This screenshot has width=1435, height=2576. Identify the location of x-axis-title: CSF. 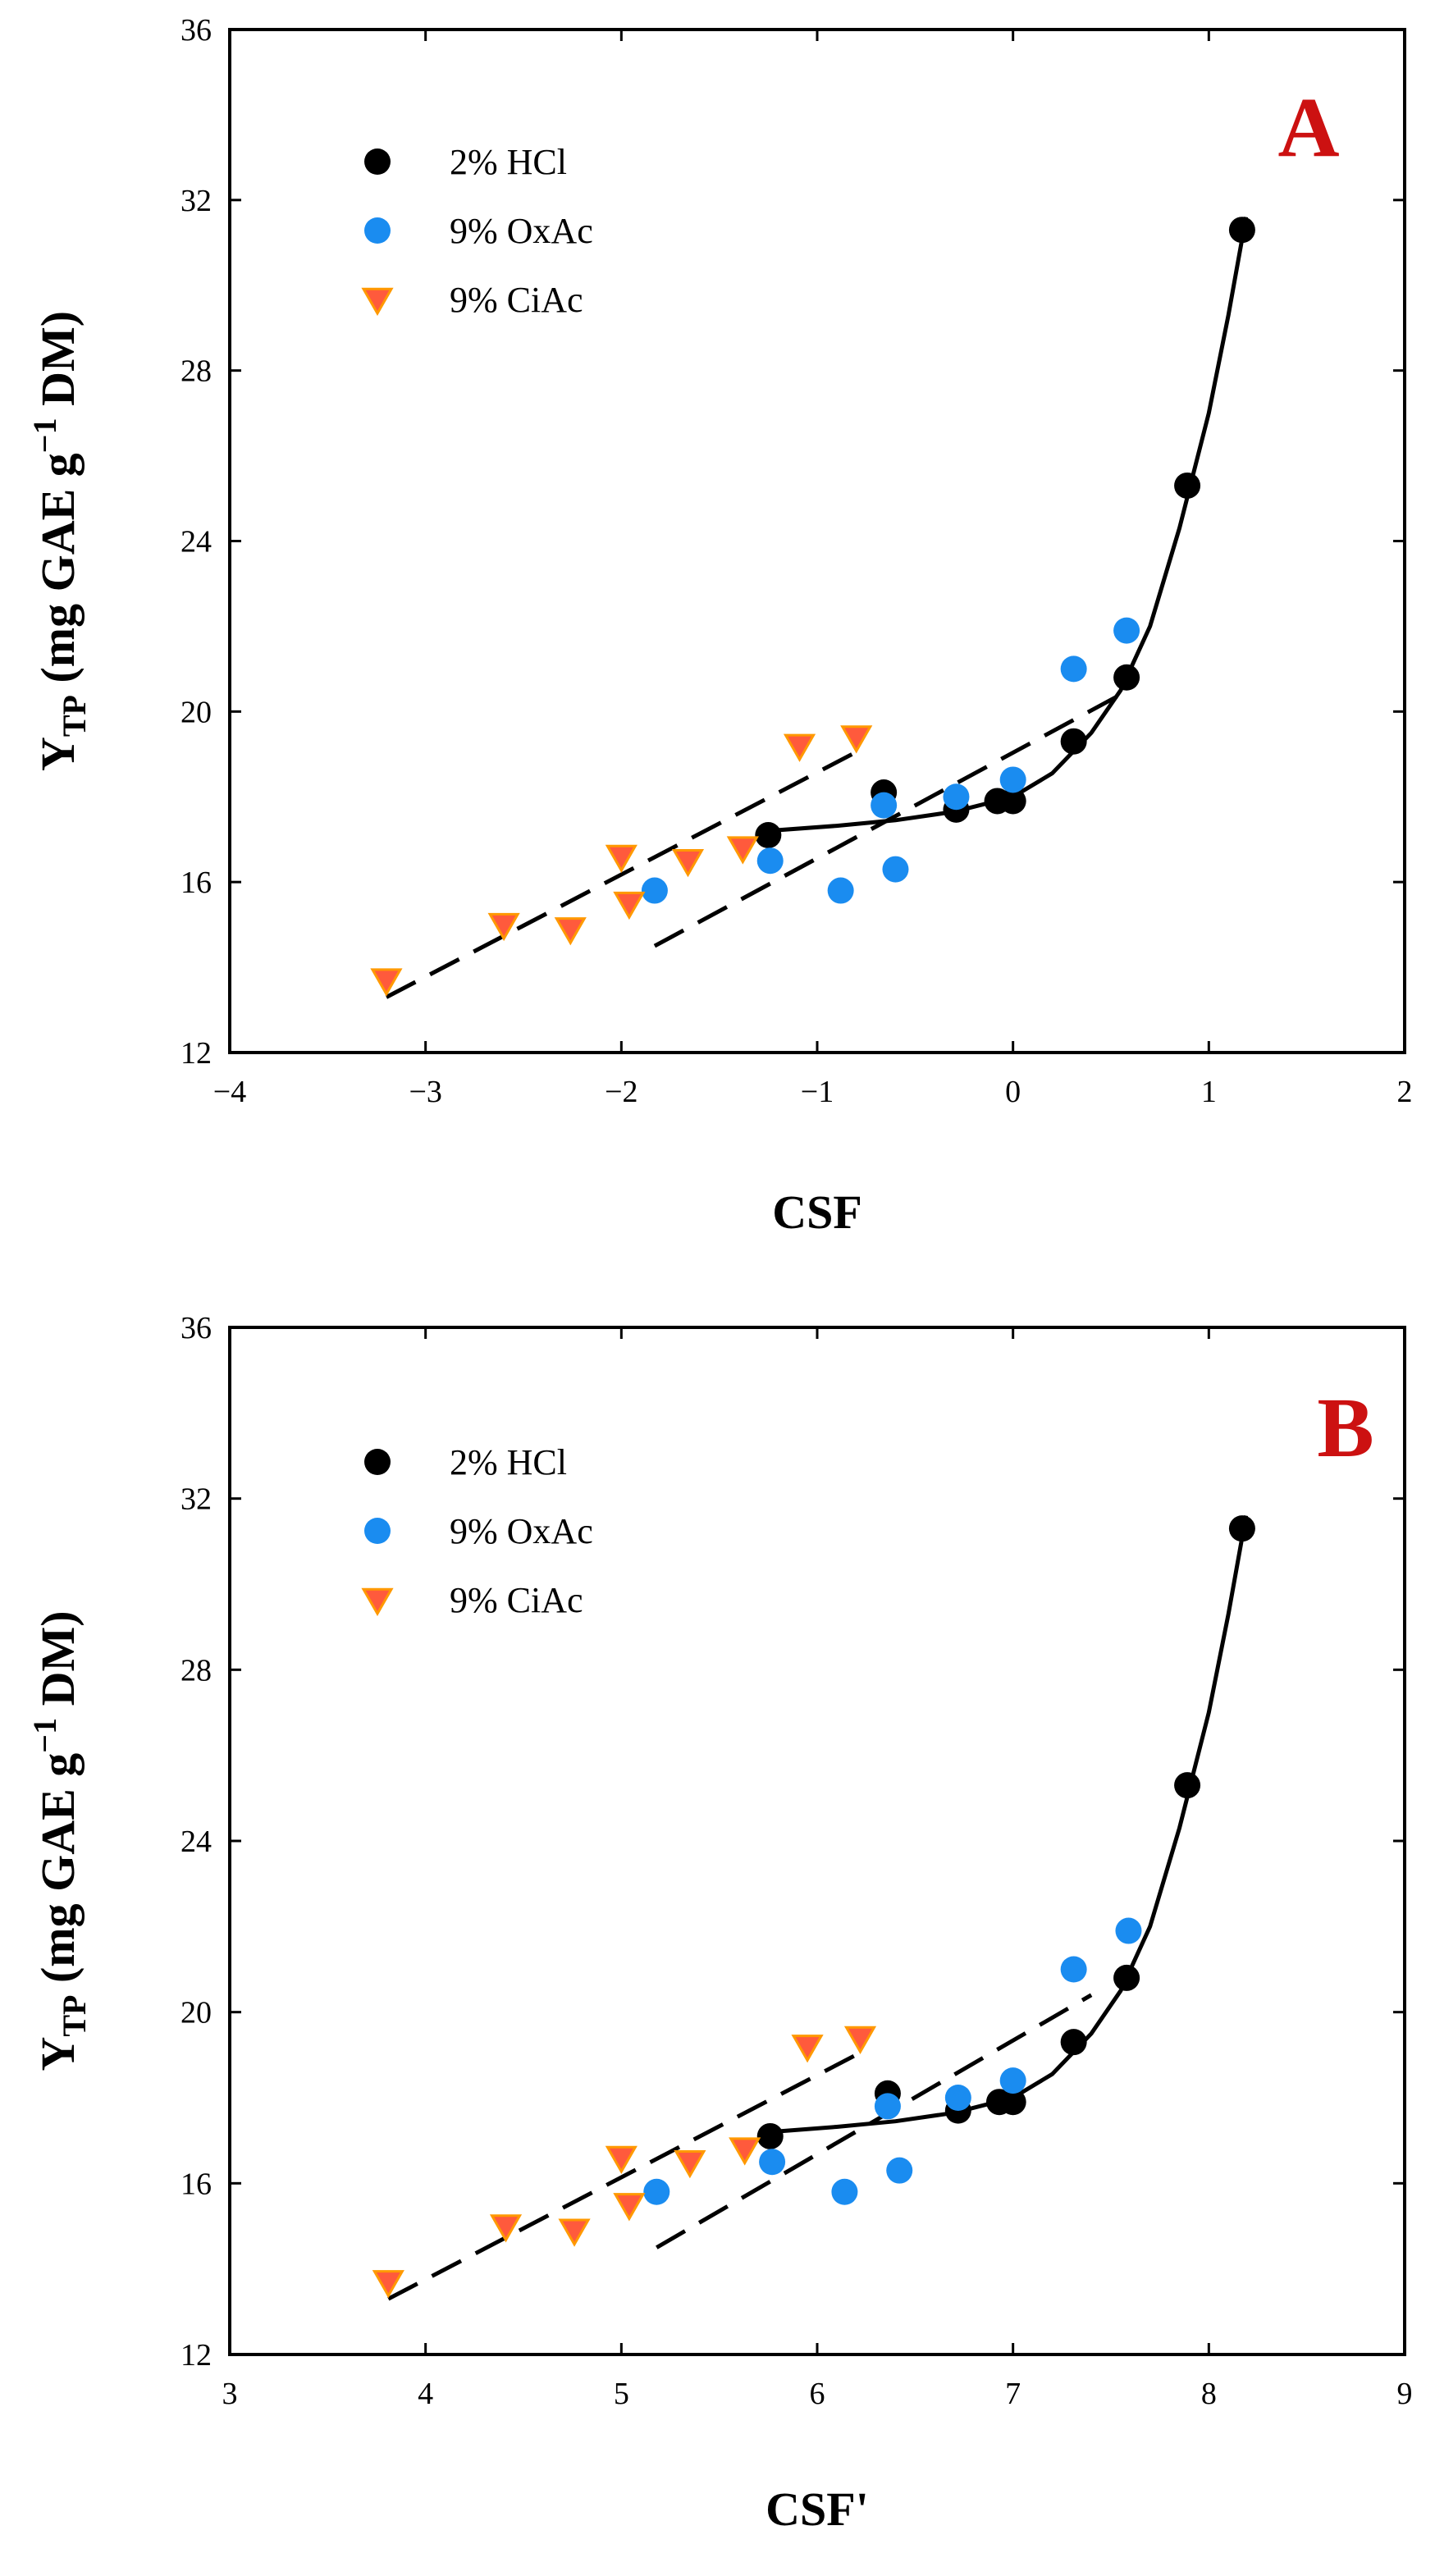
(817, 1212).